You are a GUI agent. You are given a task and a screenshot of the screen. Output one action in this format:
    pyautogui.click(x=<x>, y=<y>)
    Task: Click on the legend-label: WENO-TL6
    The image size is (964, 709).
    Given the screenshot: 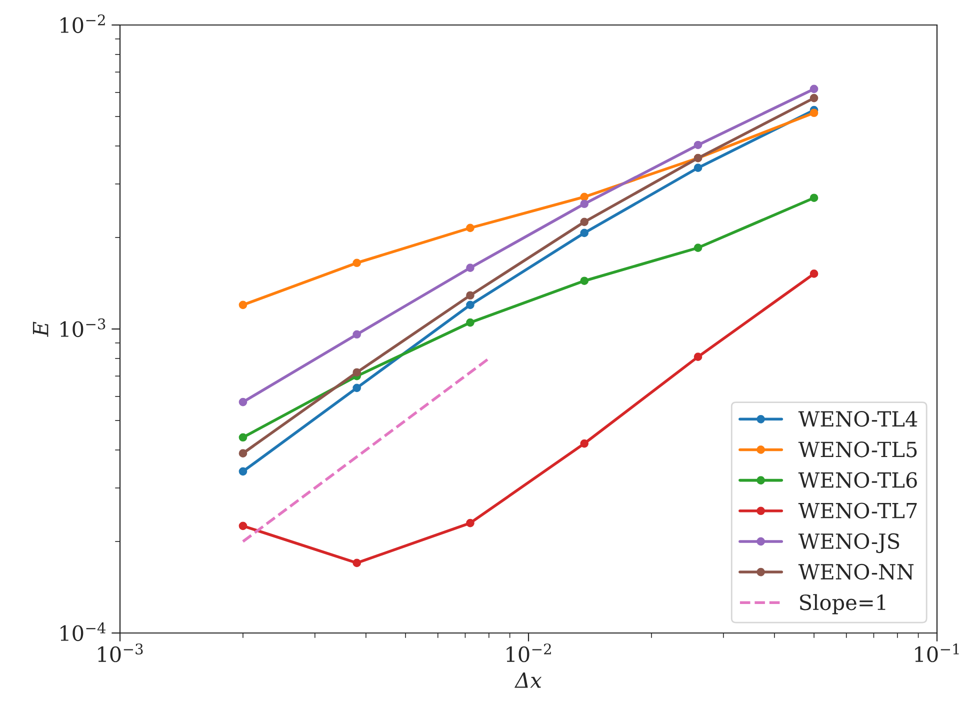 What is the action you would take?
    pyautogui.click(x=857, y=480)
    